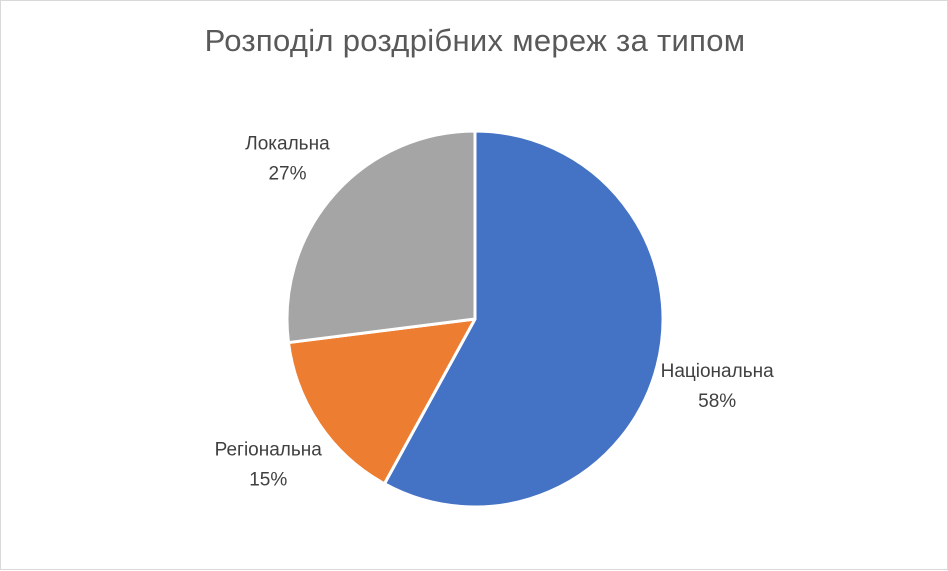 Image resolution: width=948 pixels, height=571 pixels. I want to click on data-label-slice-2: Регіональна 15%, so click(269, 465).